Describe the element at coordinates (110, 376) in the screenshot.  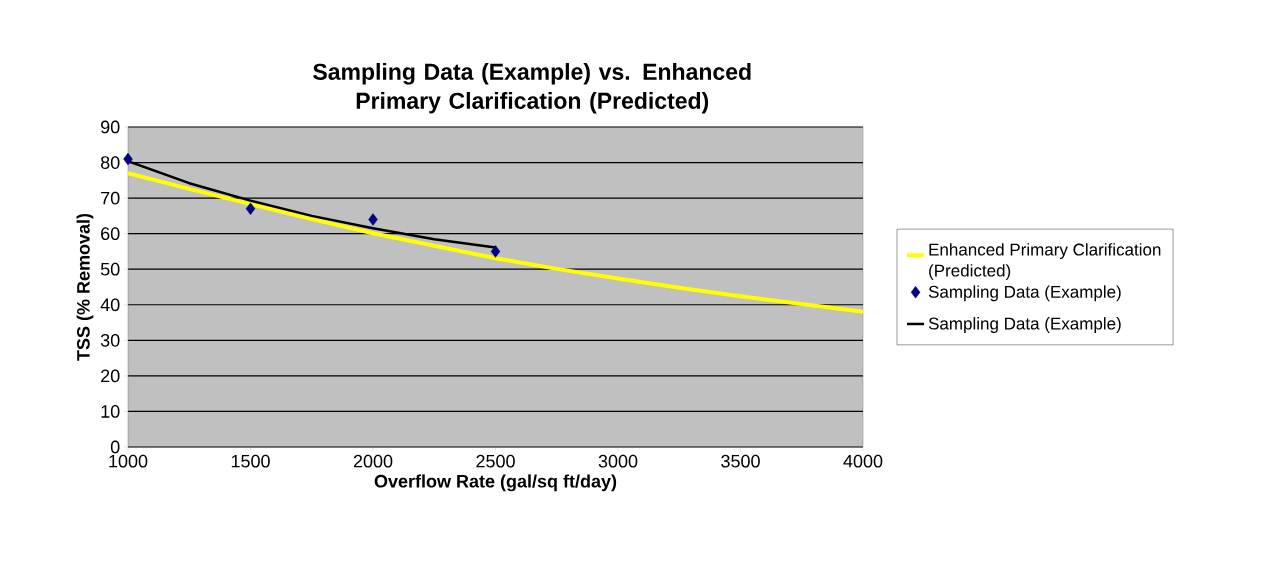
I see `y-tick-label: 20` at that location.